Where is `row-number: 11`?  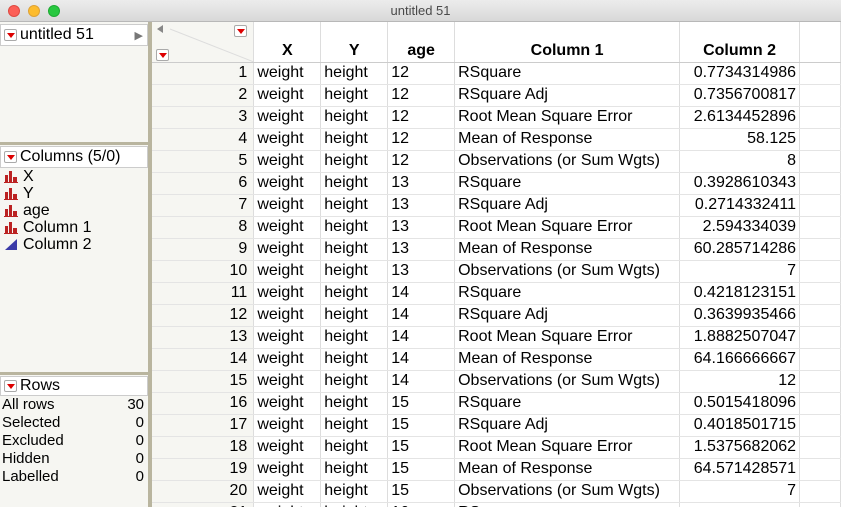
row-number: 11 is located at coordinates (203, 293).